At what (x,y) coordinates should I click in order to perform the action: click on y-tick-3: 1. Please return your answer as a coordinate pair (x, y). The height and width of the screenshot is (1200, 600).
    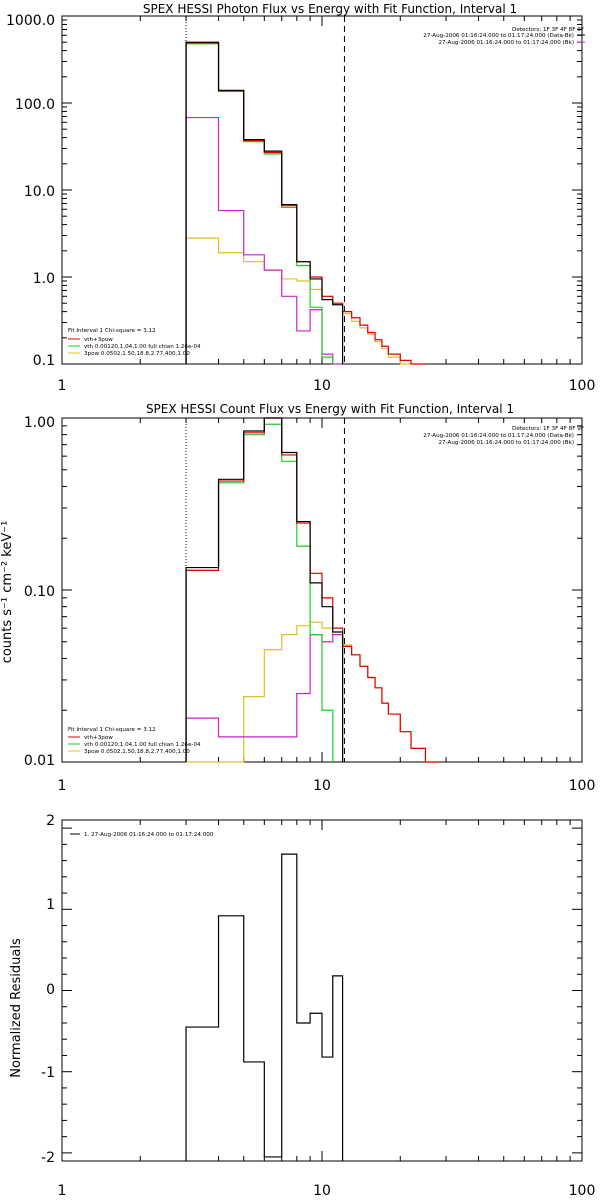
    Looking at the image, I should click on (50, 905).